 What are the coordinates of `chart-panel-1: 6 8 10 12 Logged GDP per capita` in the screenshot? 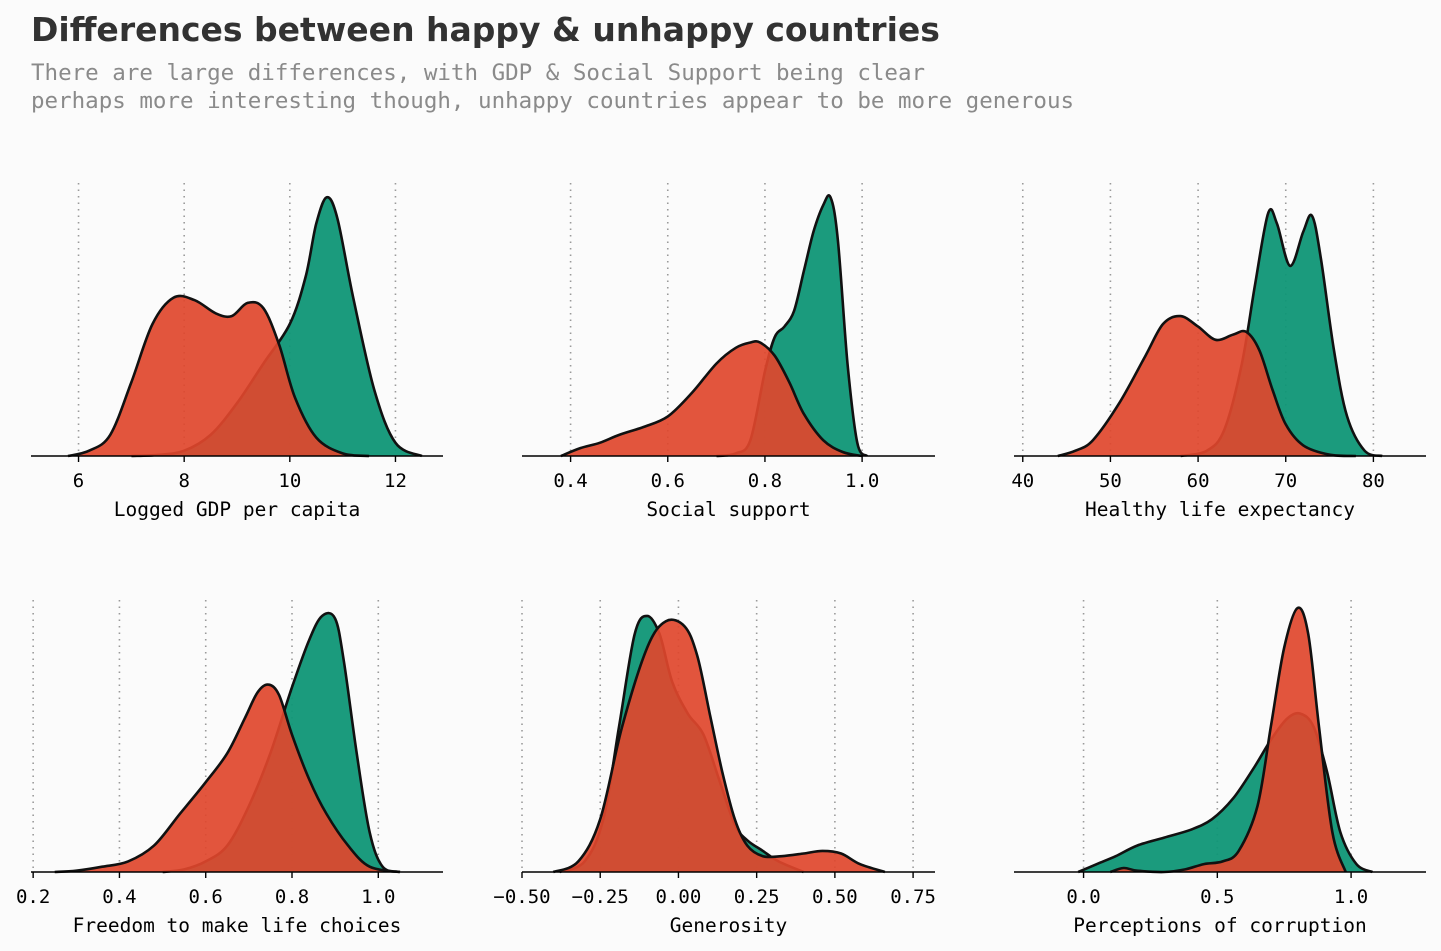 It's located at (237, 352).